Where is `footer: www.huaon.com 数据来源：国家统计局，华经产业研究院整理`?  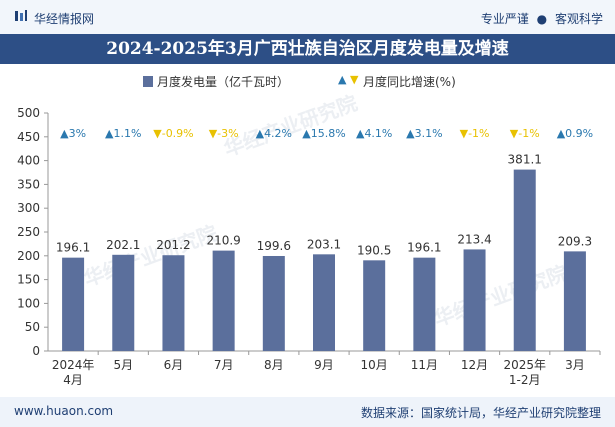
footer: www.huaon.com 数据来源：国家统计局，华经产业研究院整理 is located at coordinates (307, 412).